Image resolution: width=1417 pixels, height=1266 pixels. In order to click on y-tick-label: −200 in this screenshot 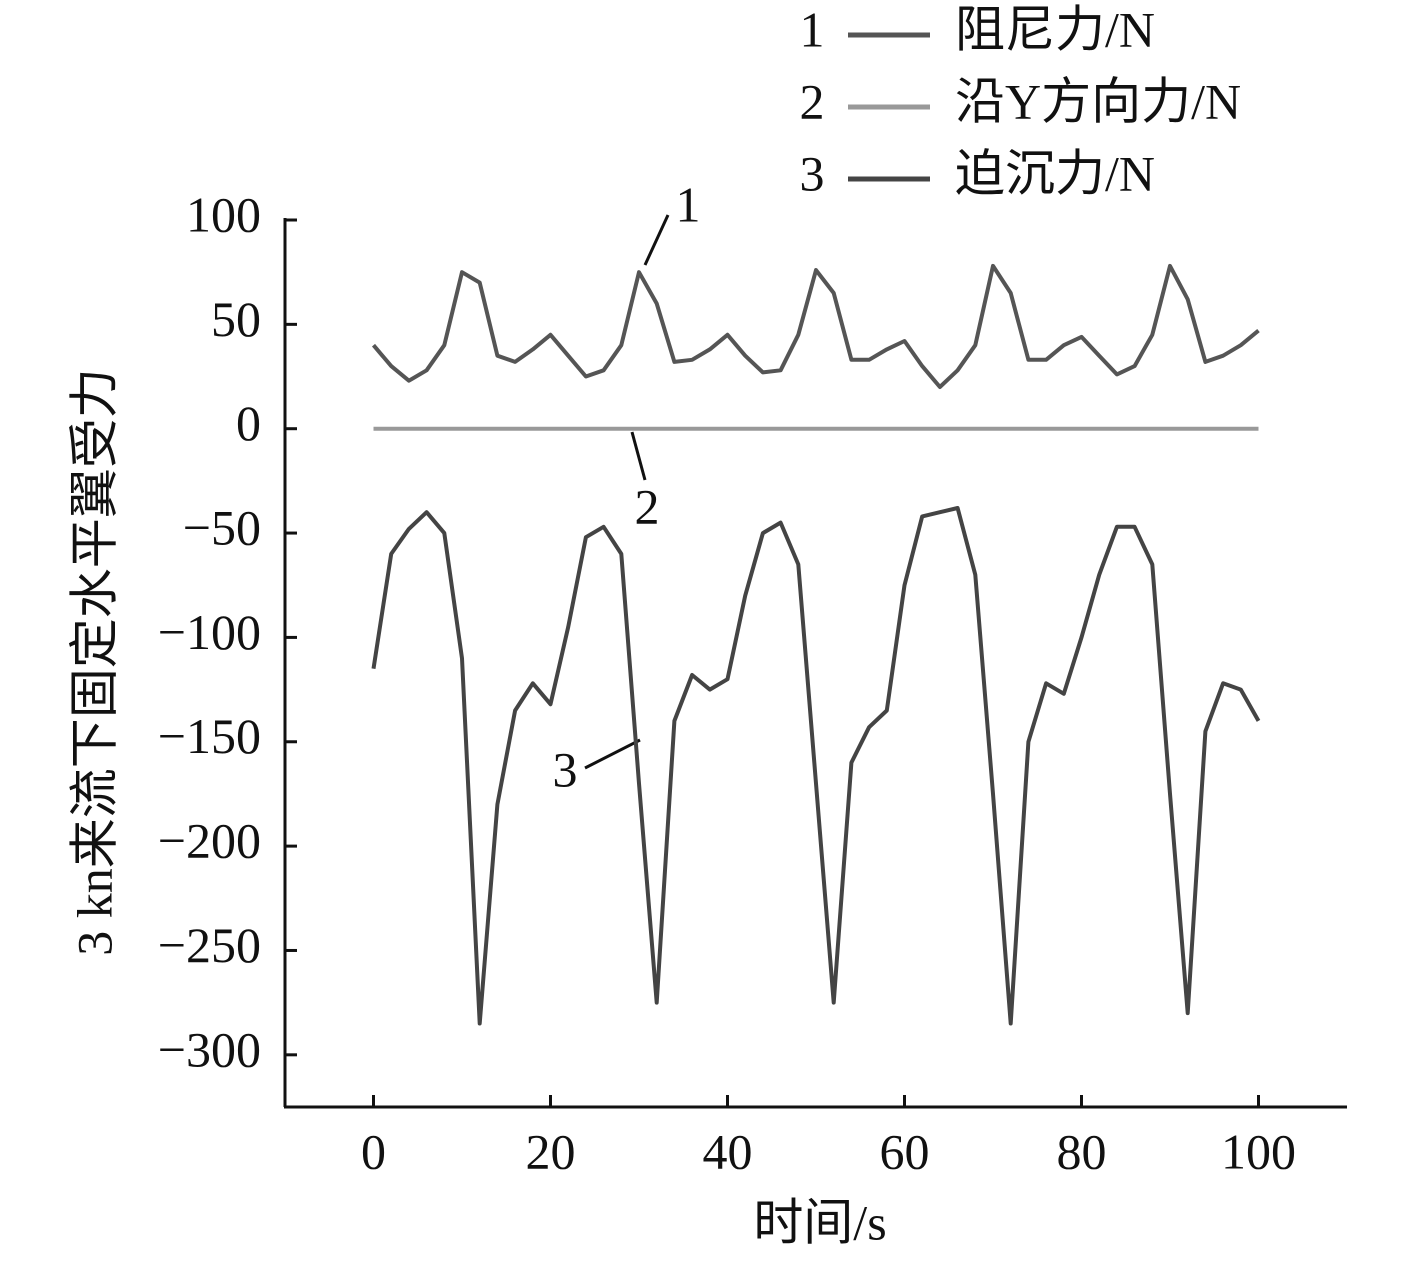, I will do `click(209, 841)`.